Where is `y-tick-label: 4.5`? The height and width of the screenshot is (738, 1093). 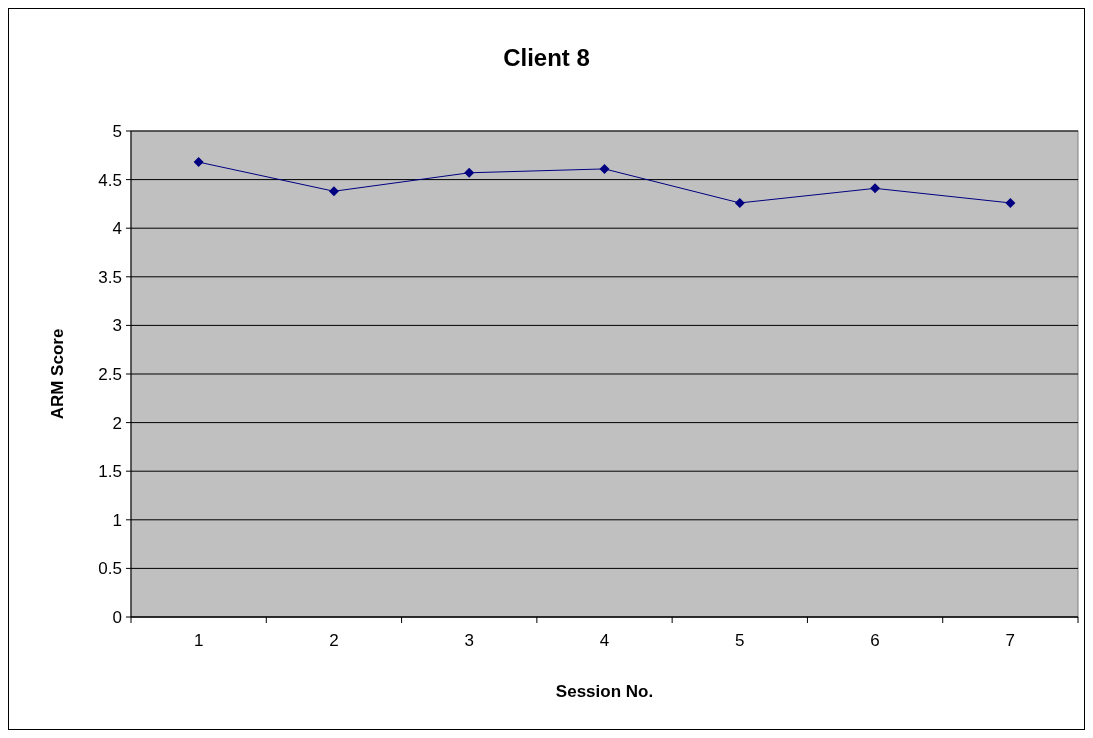 y-tick-label: 4.5 is located at coordinates (110, 180).